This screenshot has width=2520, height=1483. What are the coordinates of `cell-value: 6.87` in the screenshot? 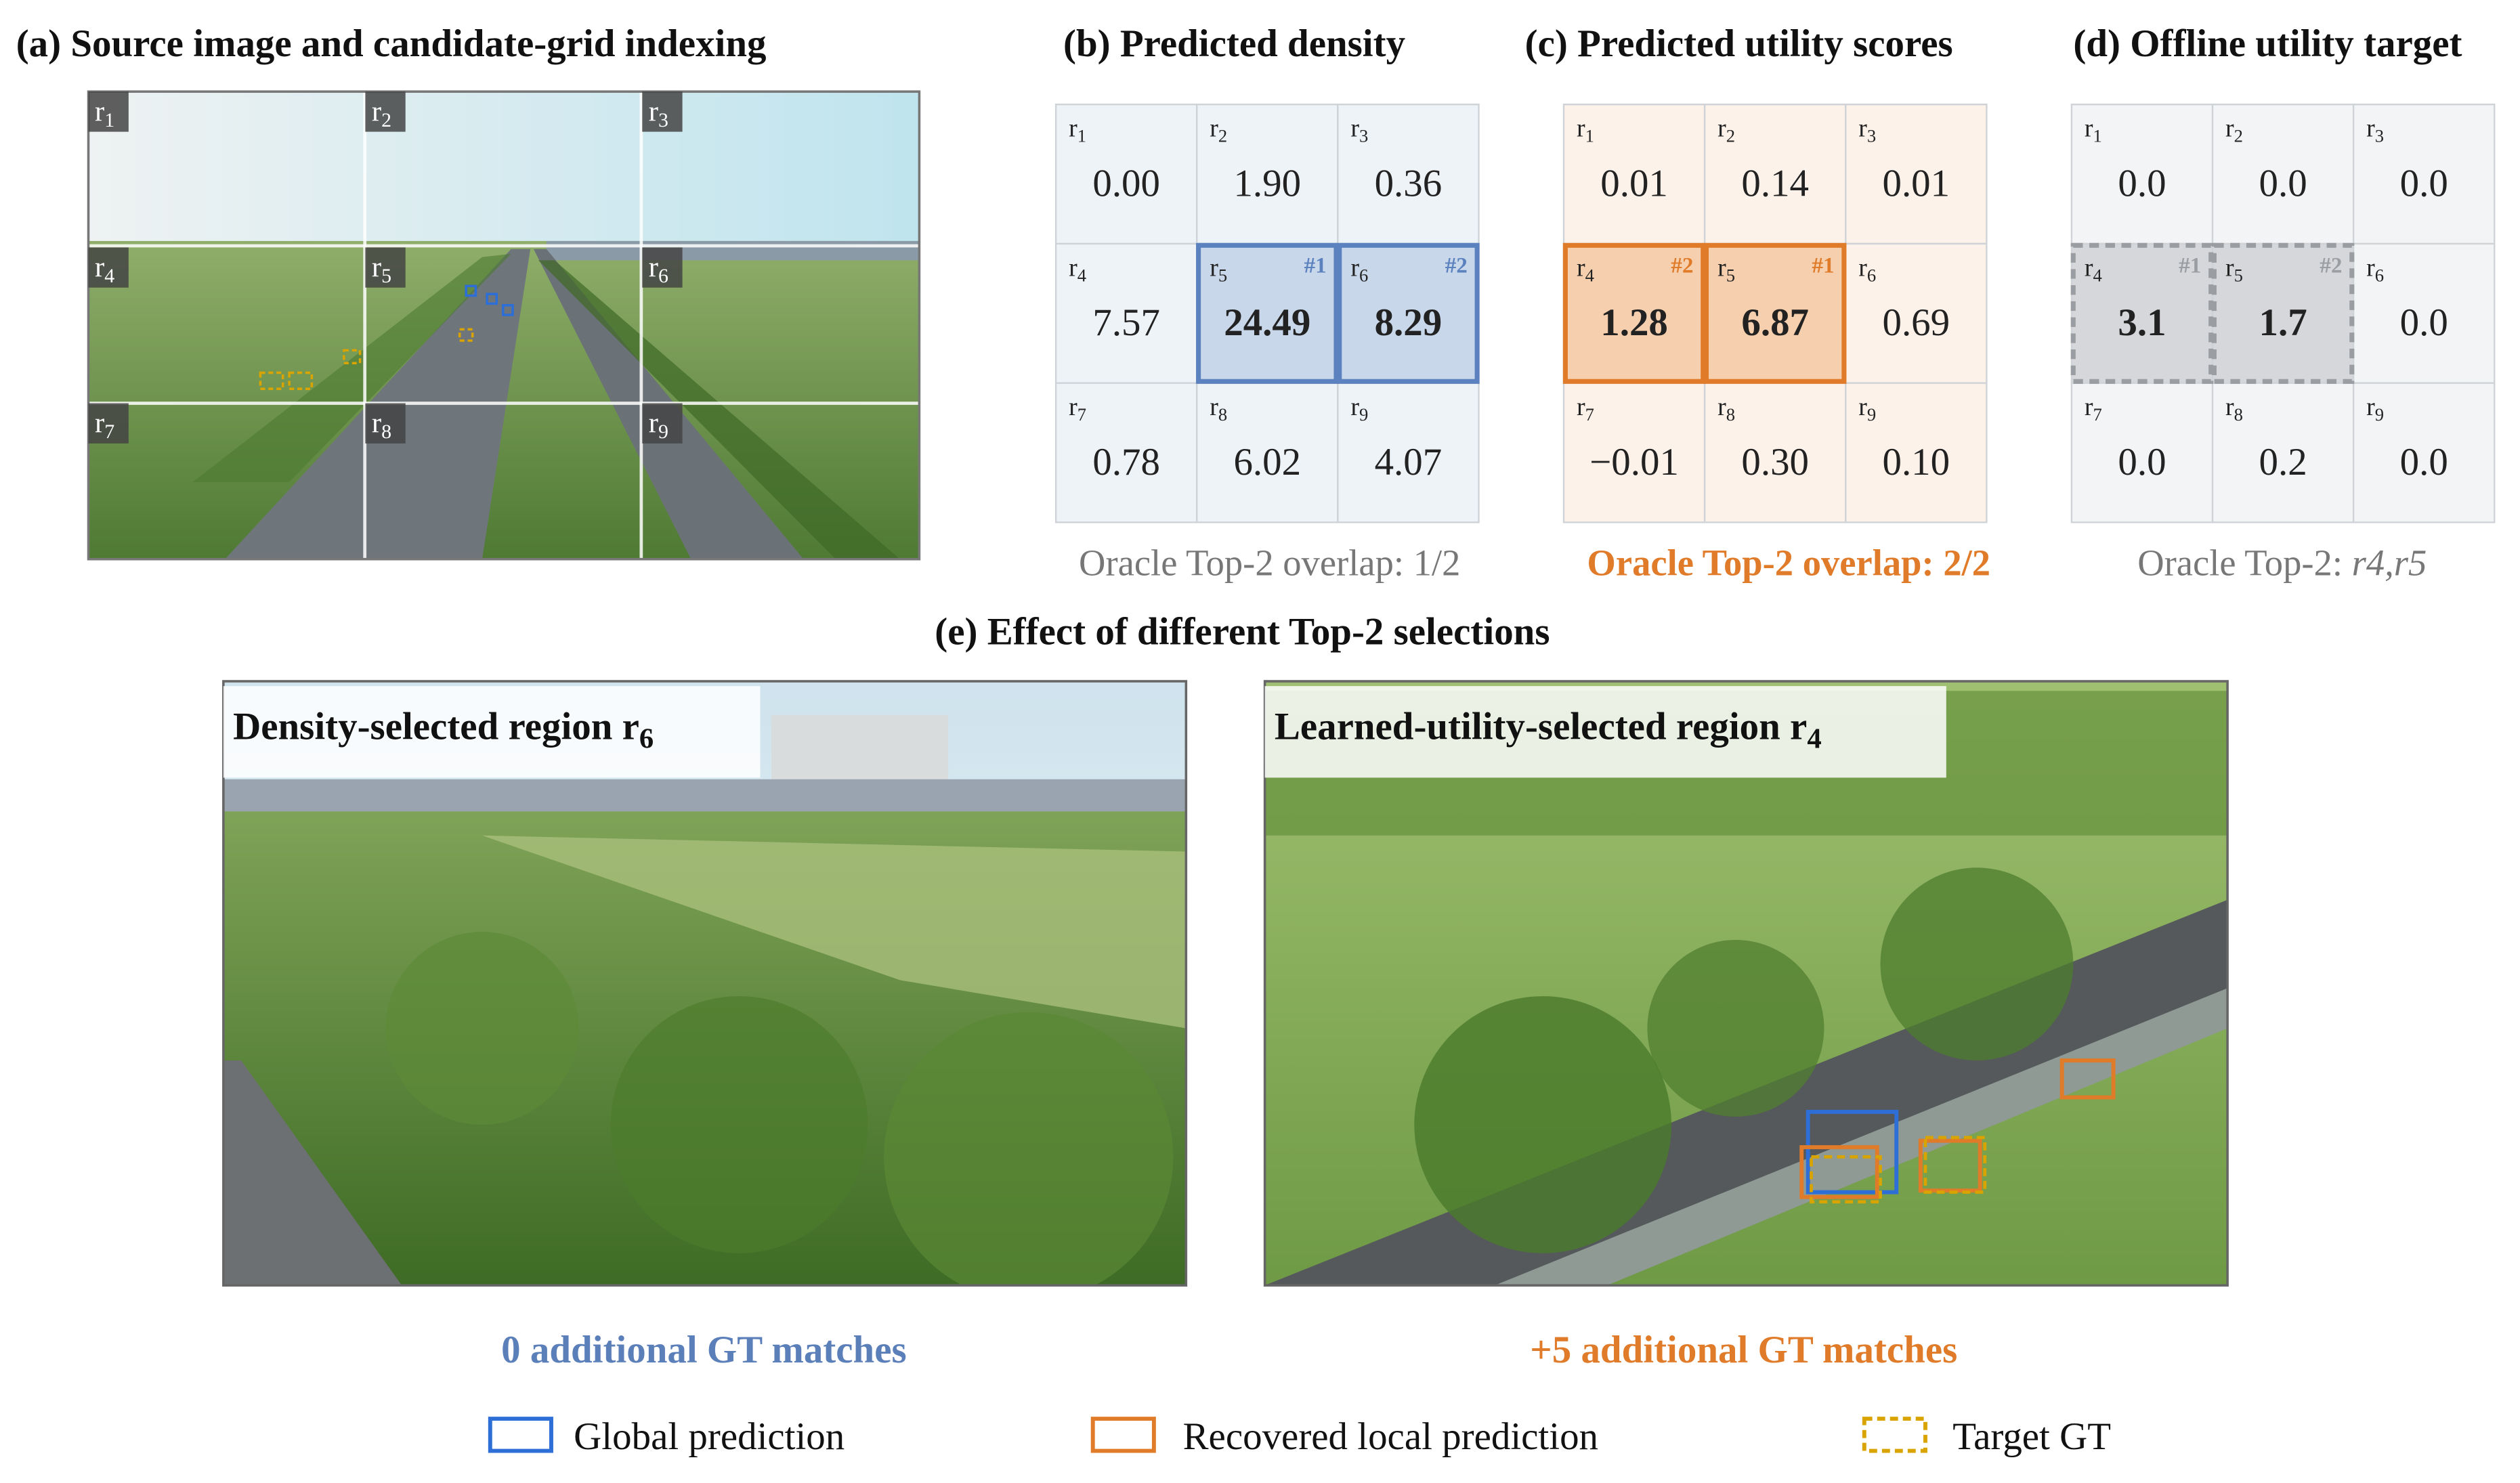 It's located at (1775, 322).